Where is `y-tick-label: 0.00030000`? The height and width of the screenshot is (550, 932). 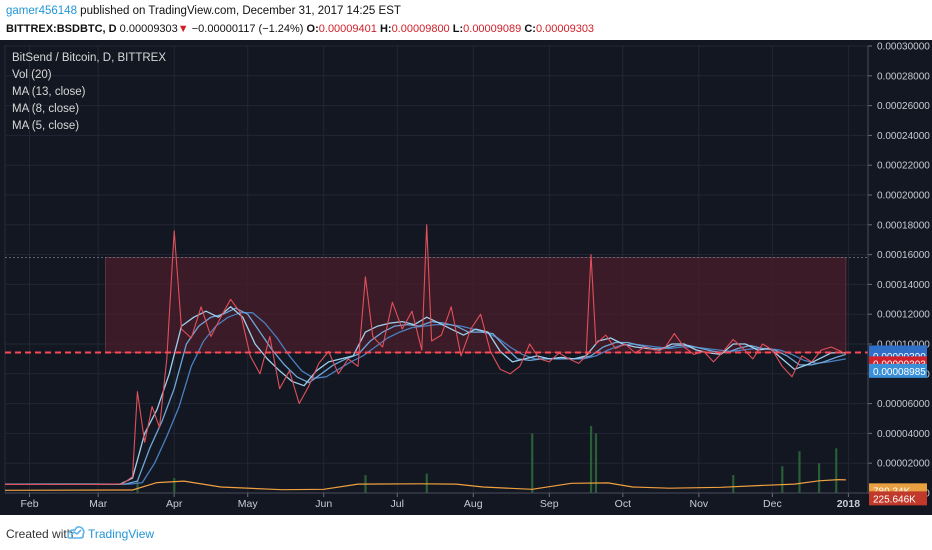
y-tick-label: 0.00030000 is located at coordinates (903, 47).